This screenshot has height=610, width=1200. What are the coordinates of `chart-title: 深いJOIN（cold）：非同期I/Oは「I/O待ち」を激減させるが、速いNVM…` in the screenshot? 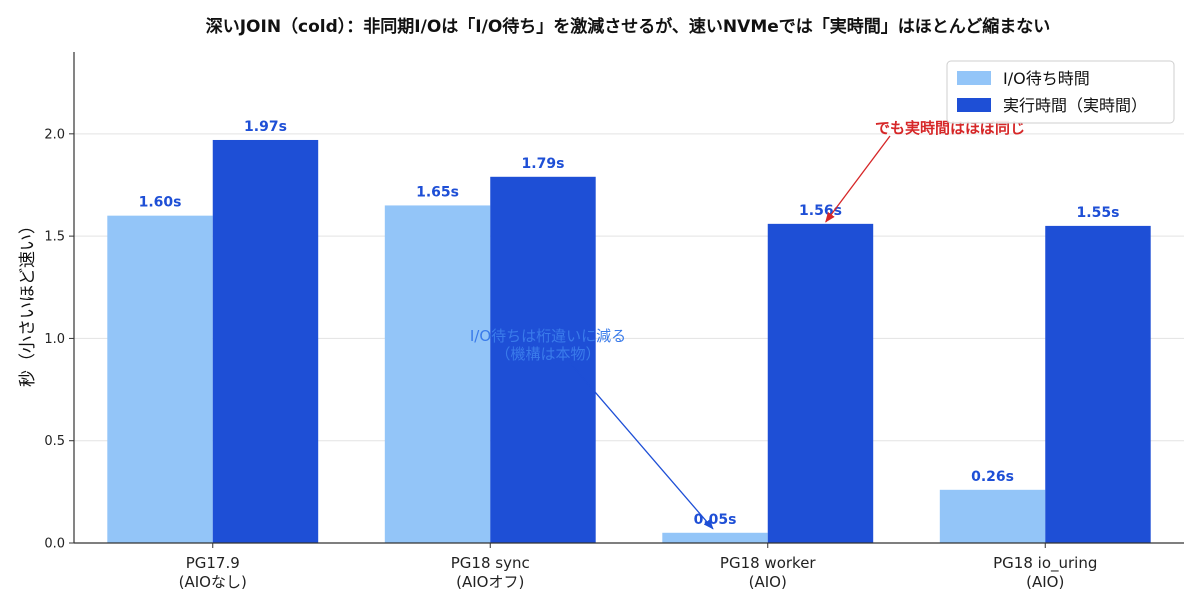 It's located at (628, 26).